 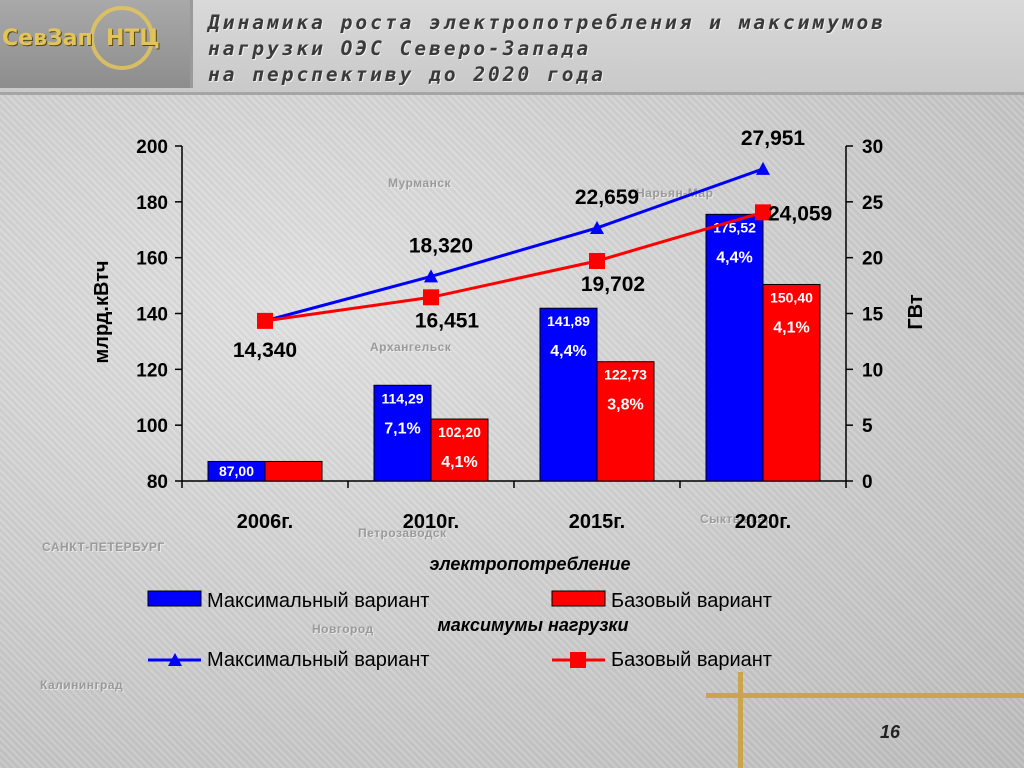 I want to click on line-value-label: 16,451, so click(x=447, y=320).